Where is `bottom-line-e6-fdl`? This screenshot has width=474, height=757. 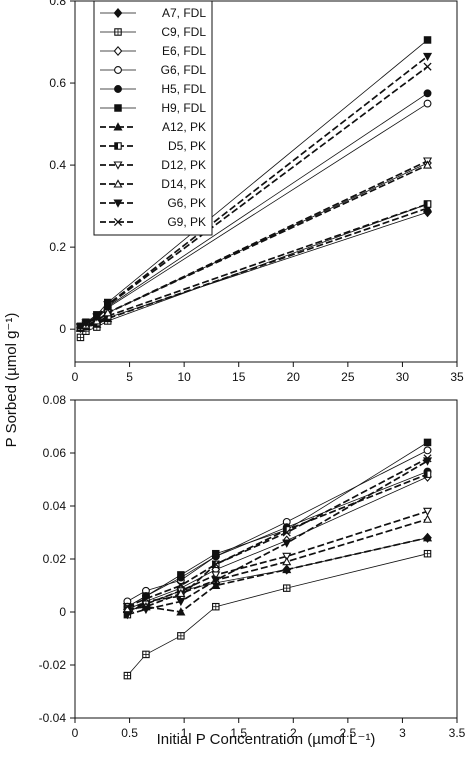 bottom-line-e6-fdl is located at coordinates (277, 543).